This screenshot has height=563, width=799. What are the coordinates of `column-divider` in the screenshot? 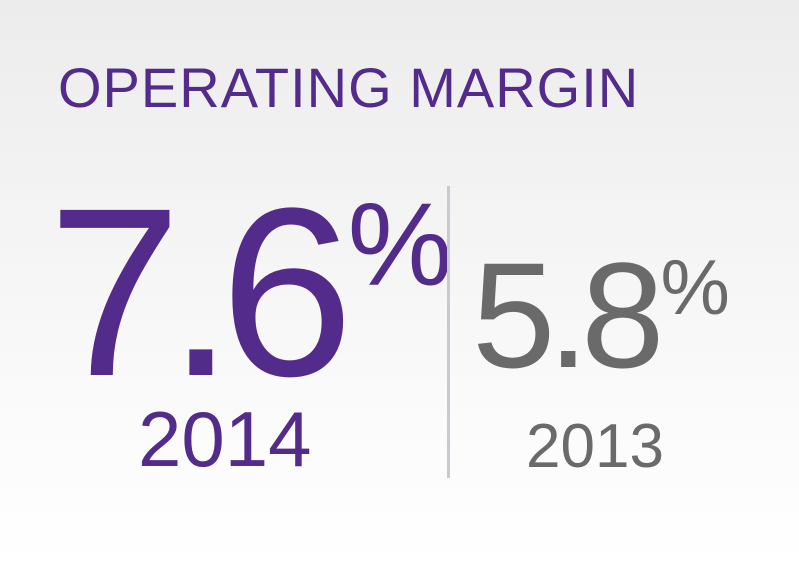 It's located at (448, 332).